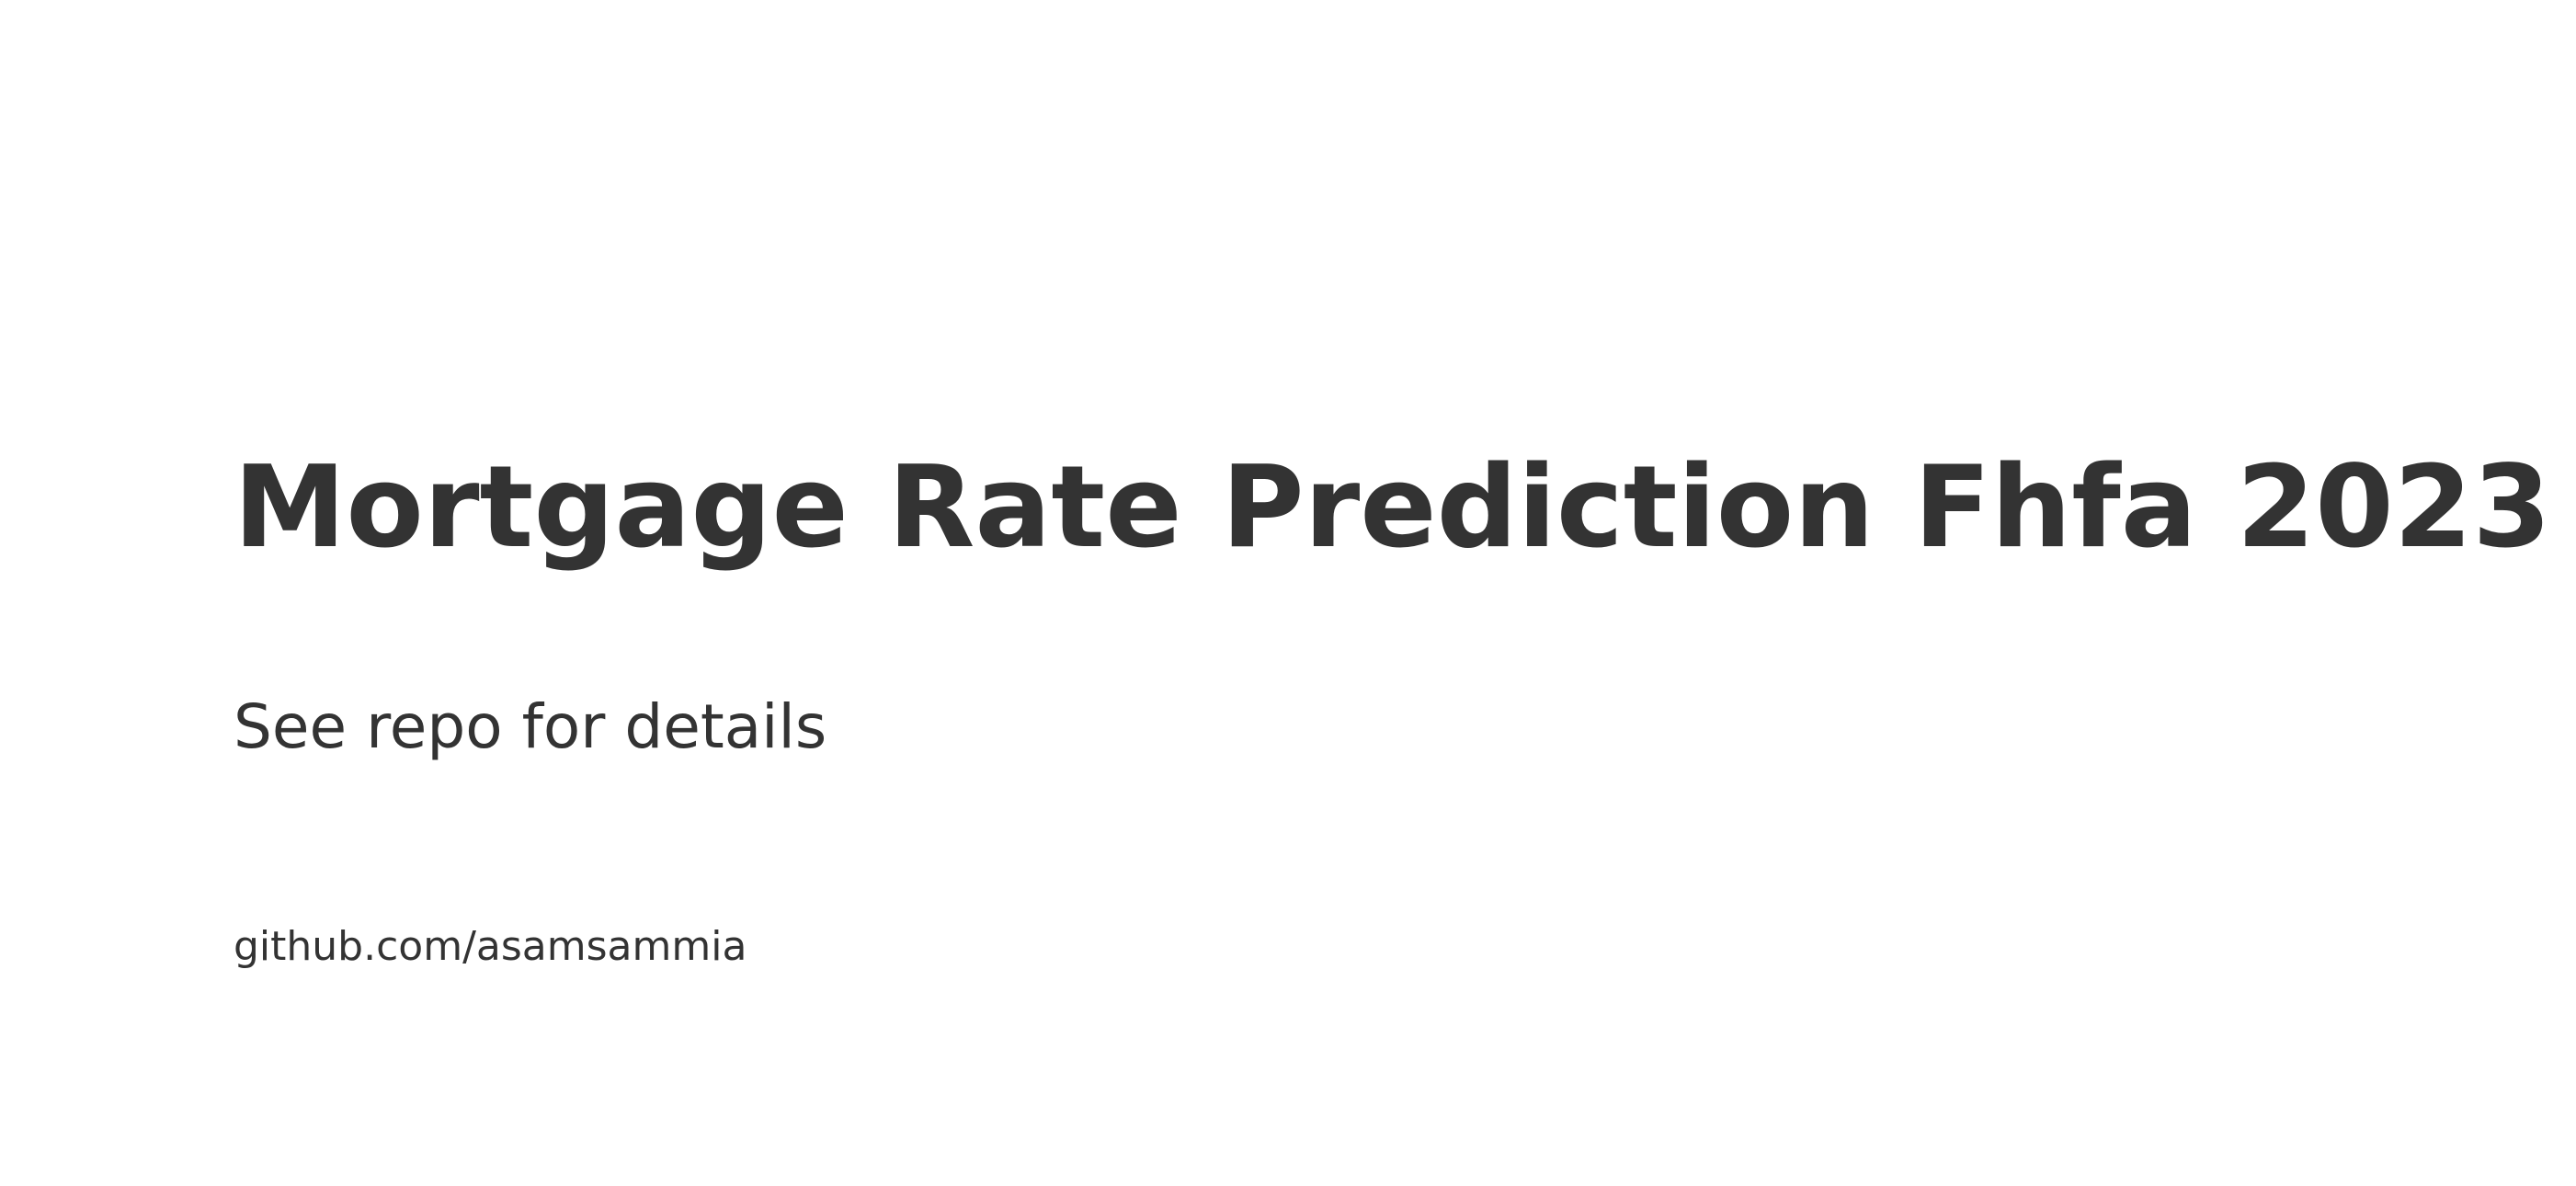 This screenshot has height=1186, width=2576. Describe the element at coordinates (530, 726) in the screenshot. I see `subtitle: See repo for details` at that location.